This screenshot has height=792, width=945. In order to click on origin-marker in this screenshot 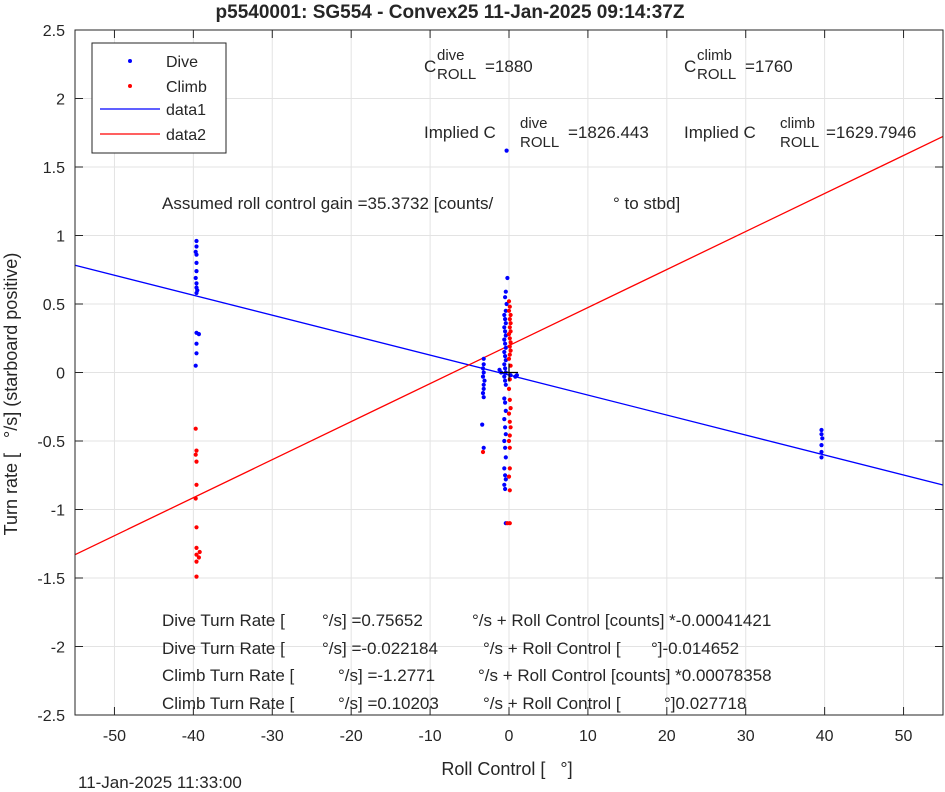, I will do `click(509, 372)`.